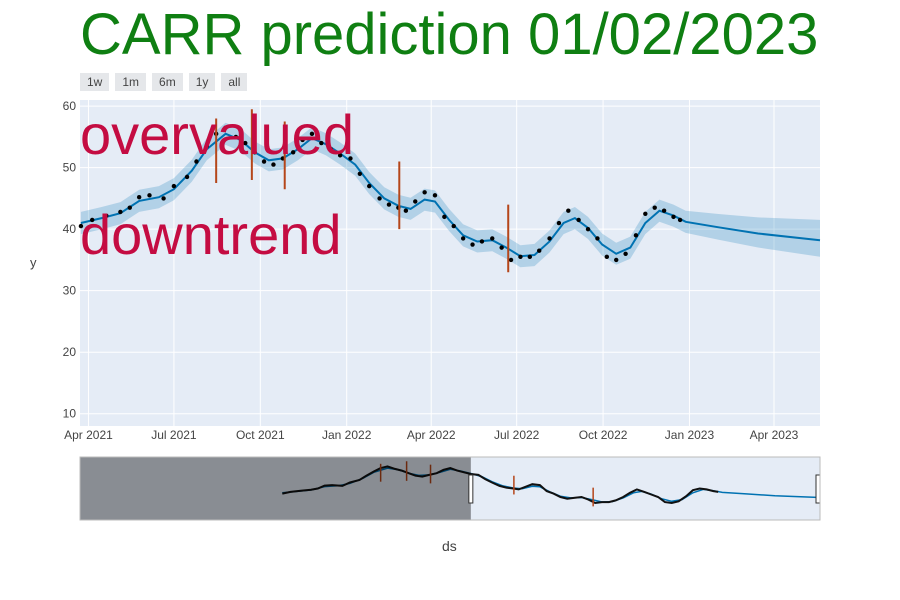 Image resolution: width=900 pixels, height=600 pixels. I want to click on range-button-1m: 1m, so click(131, 82).